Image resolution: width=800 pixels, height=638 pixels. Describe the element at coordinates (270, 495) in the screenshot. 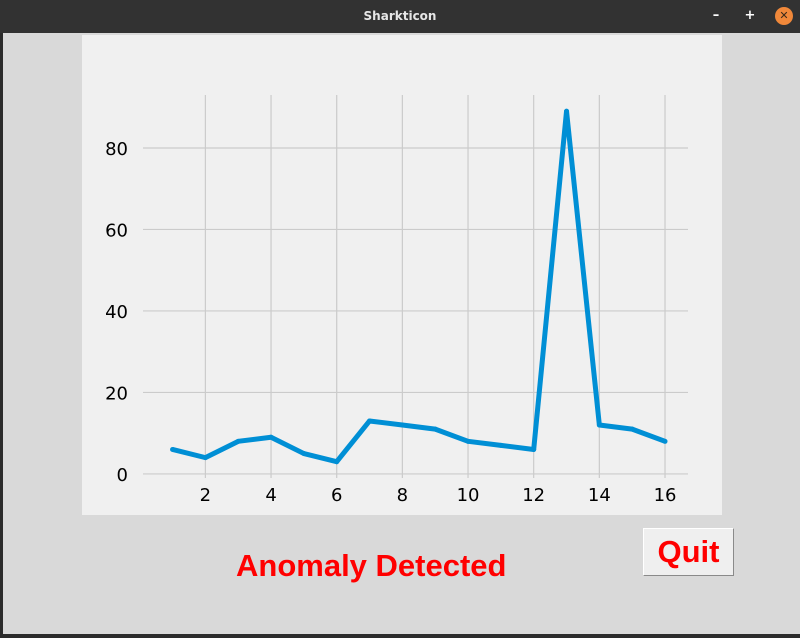

I see `x-tick-label: 4` at that location.